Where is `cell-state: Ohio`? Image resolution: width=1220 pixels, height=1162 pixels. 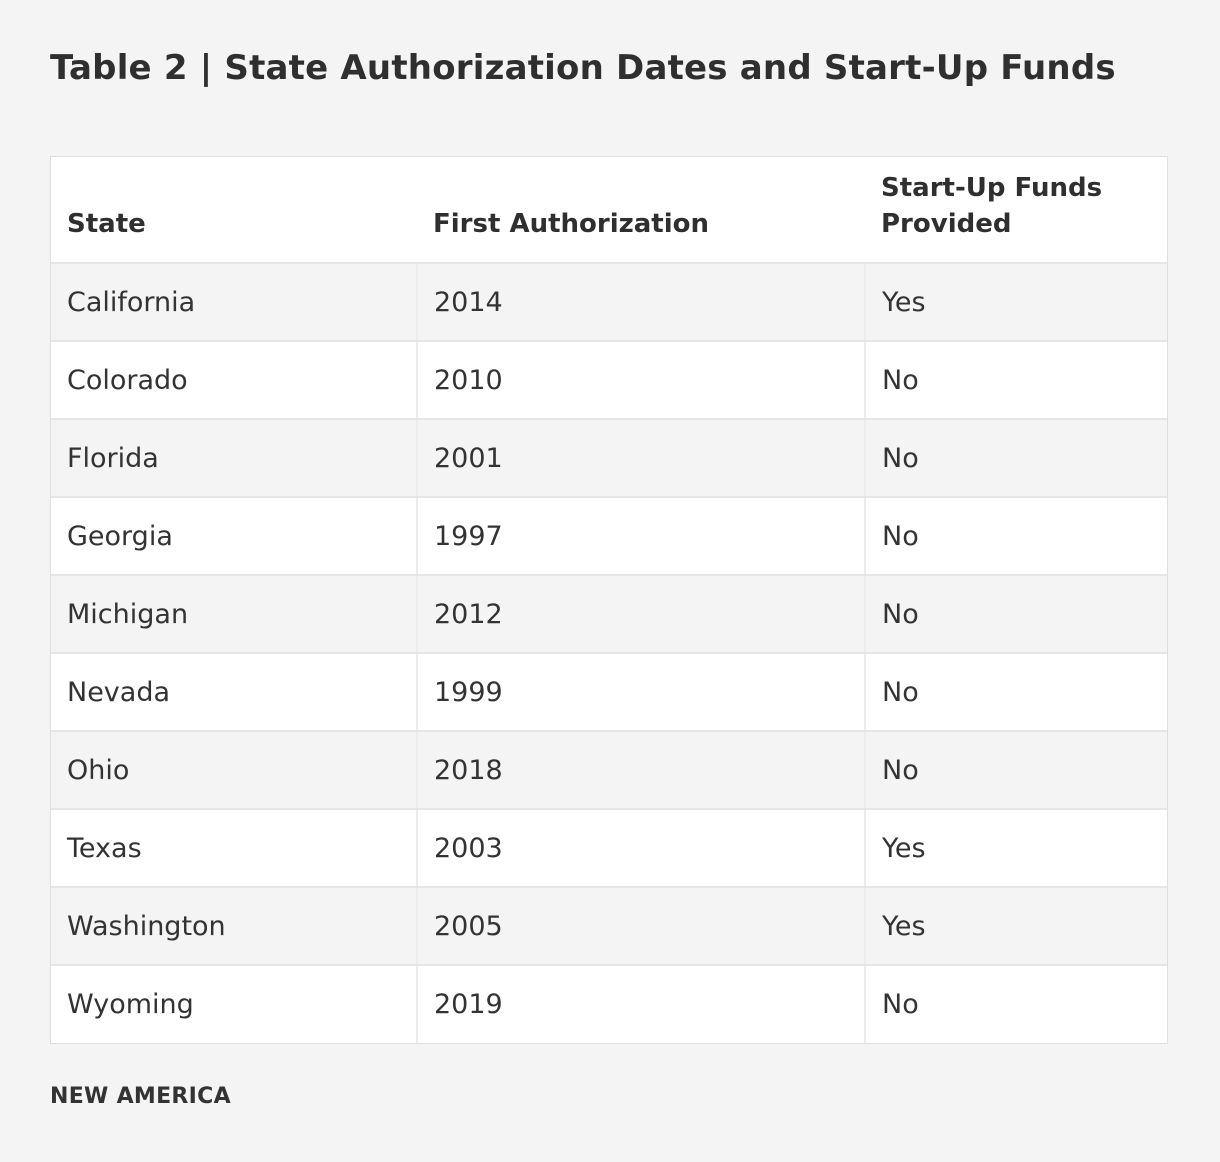
cell-state: Ohio is located at coordinates (234, 770).